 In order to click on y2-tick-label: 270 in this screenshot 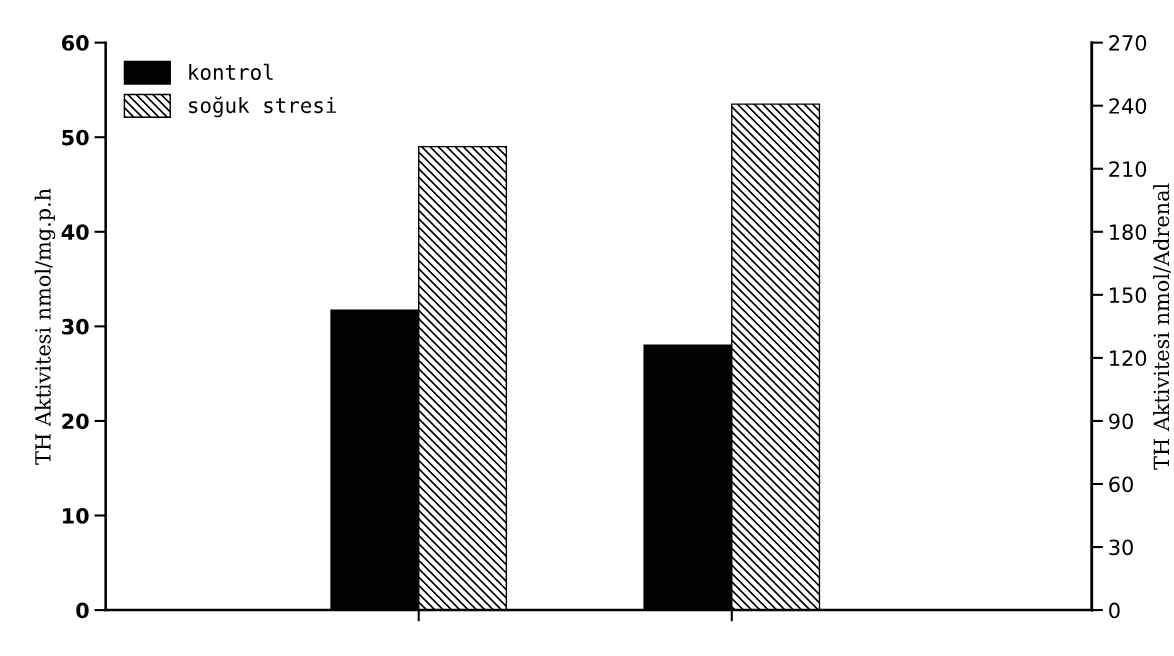, I will do `click(1128, 43)`.